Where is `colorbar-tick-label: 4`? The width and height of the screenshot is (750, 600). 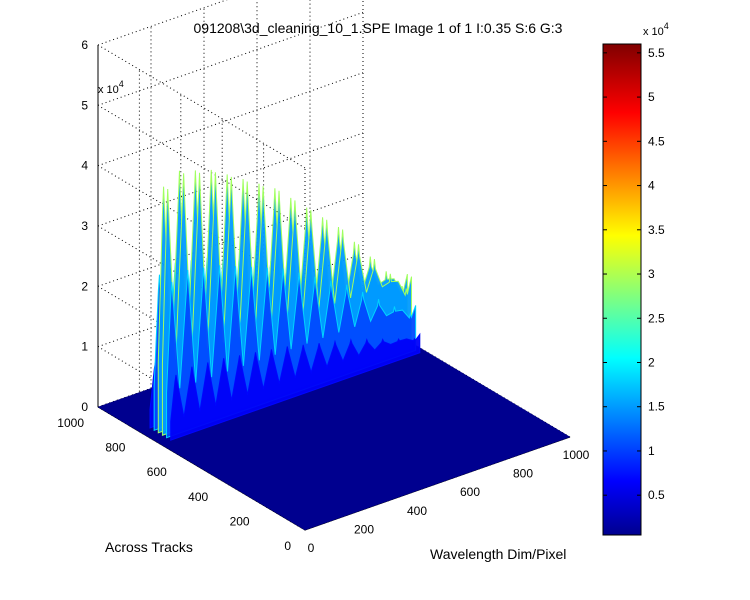
colorbar-tick-label: 4 is located at coordinates (651, 186).